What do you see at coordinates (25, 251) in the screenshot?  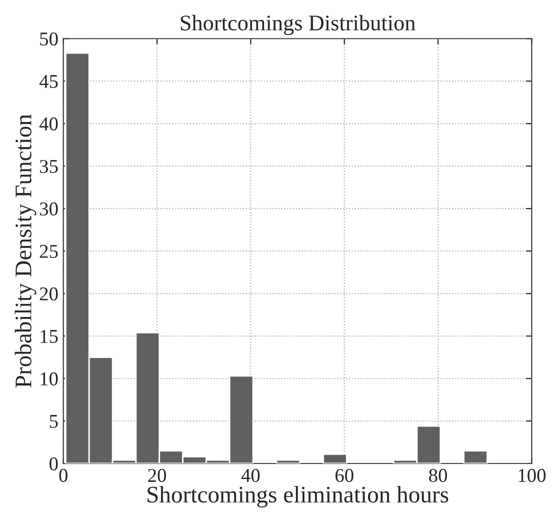 I see `y-axis-title: Probability Density Function` at bounding box center [25, 251].